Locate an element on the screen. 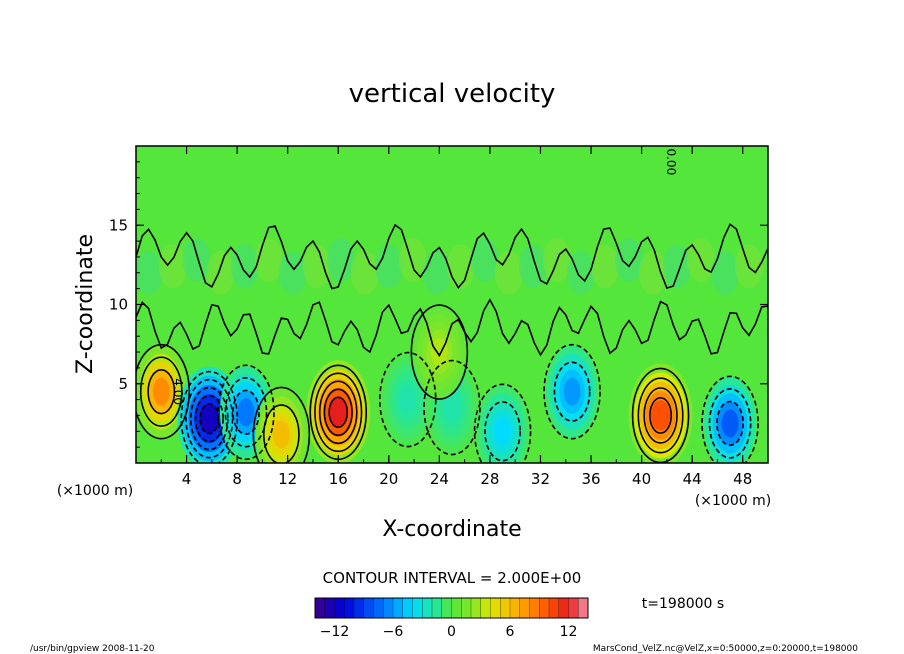 The image size is (904, 654). colorbar-tick-label: −12 is located at coordinates (335, 632).